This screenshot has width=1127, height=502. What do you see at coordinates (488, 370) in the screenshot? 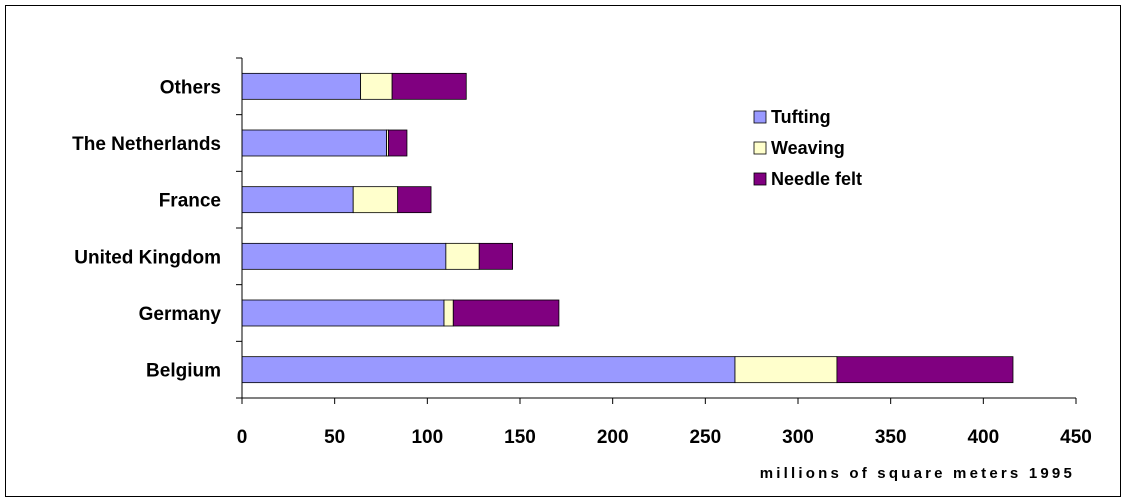
I see `bar-tufting-belgium` at bounding box center [488, 370].